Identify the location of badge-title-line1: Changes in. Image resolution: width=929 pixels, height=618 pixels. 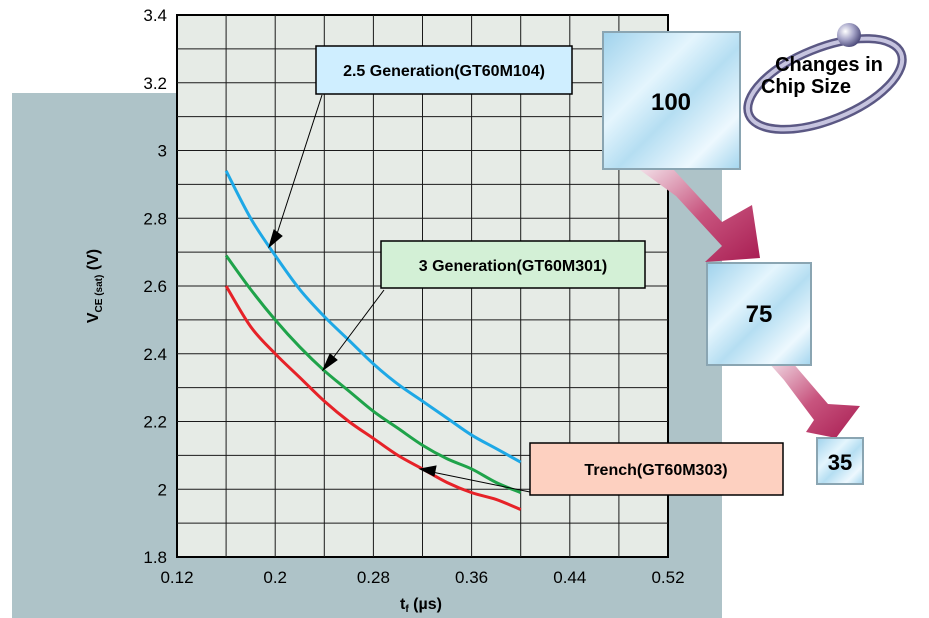
(829, 65).